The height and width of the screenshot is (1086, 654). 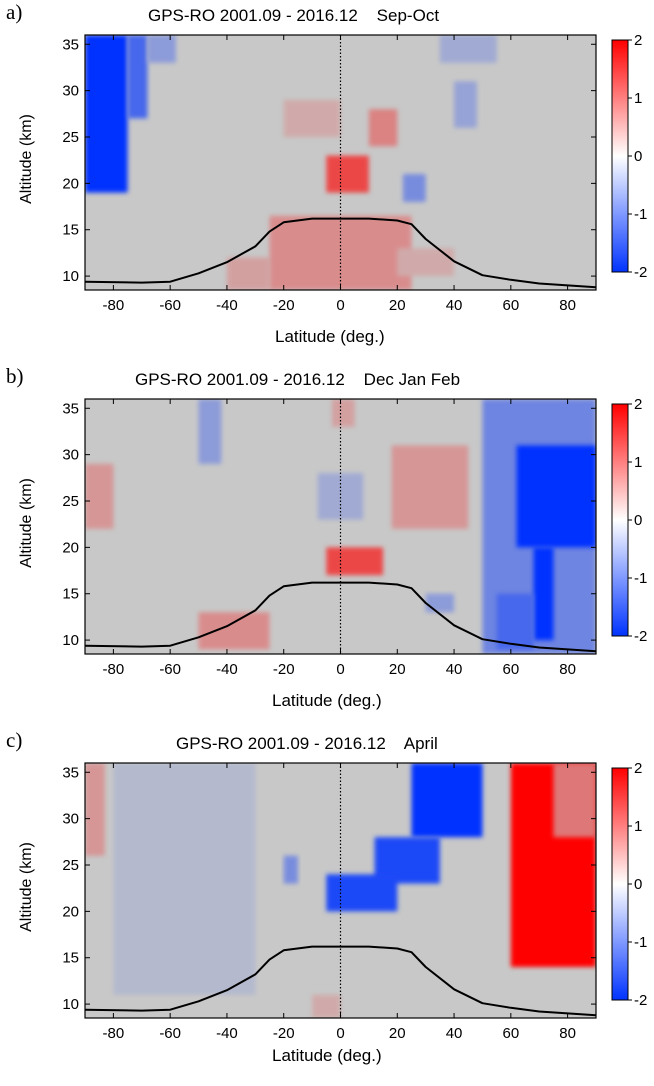 What do you see at coordinates (291, 162) in the screenshot?
I see `anomaly-layer` at bounding box center [291, 162].